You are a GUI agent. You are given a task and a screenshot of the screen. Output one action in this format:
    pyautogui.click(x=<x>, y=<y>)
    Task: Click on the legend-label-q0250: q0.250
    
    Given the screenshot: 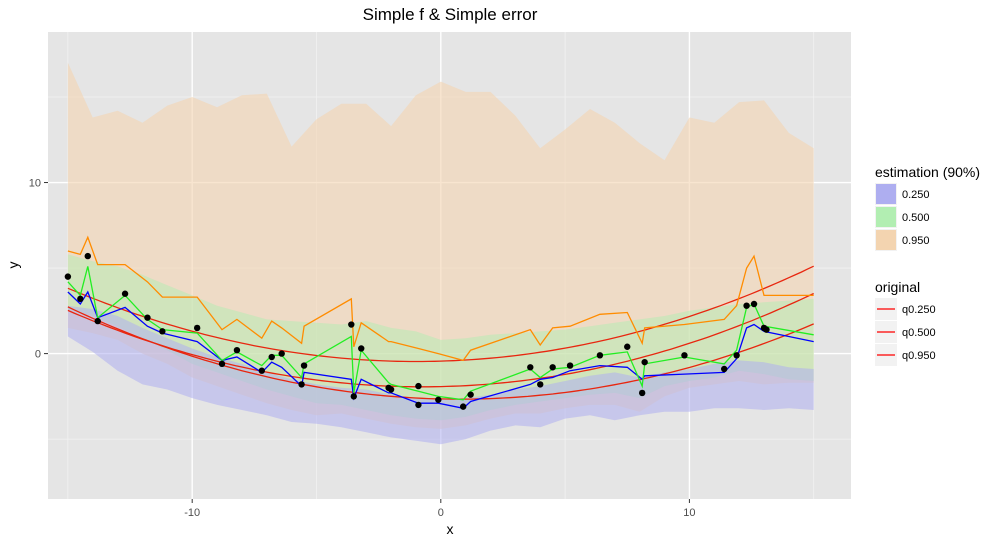 What is the action you would take?
    pyautogui.click(x=919, y=310)
    